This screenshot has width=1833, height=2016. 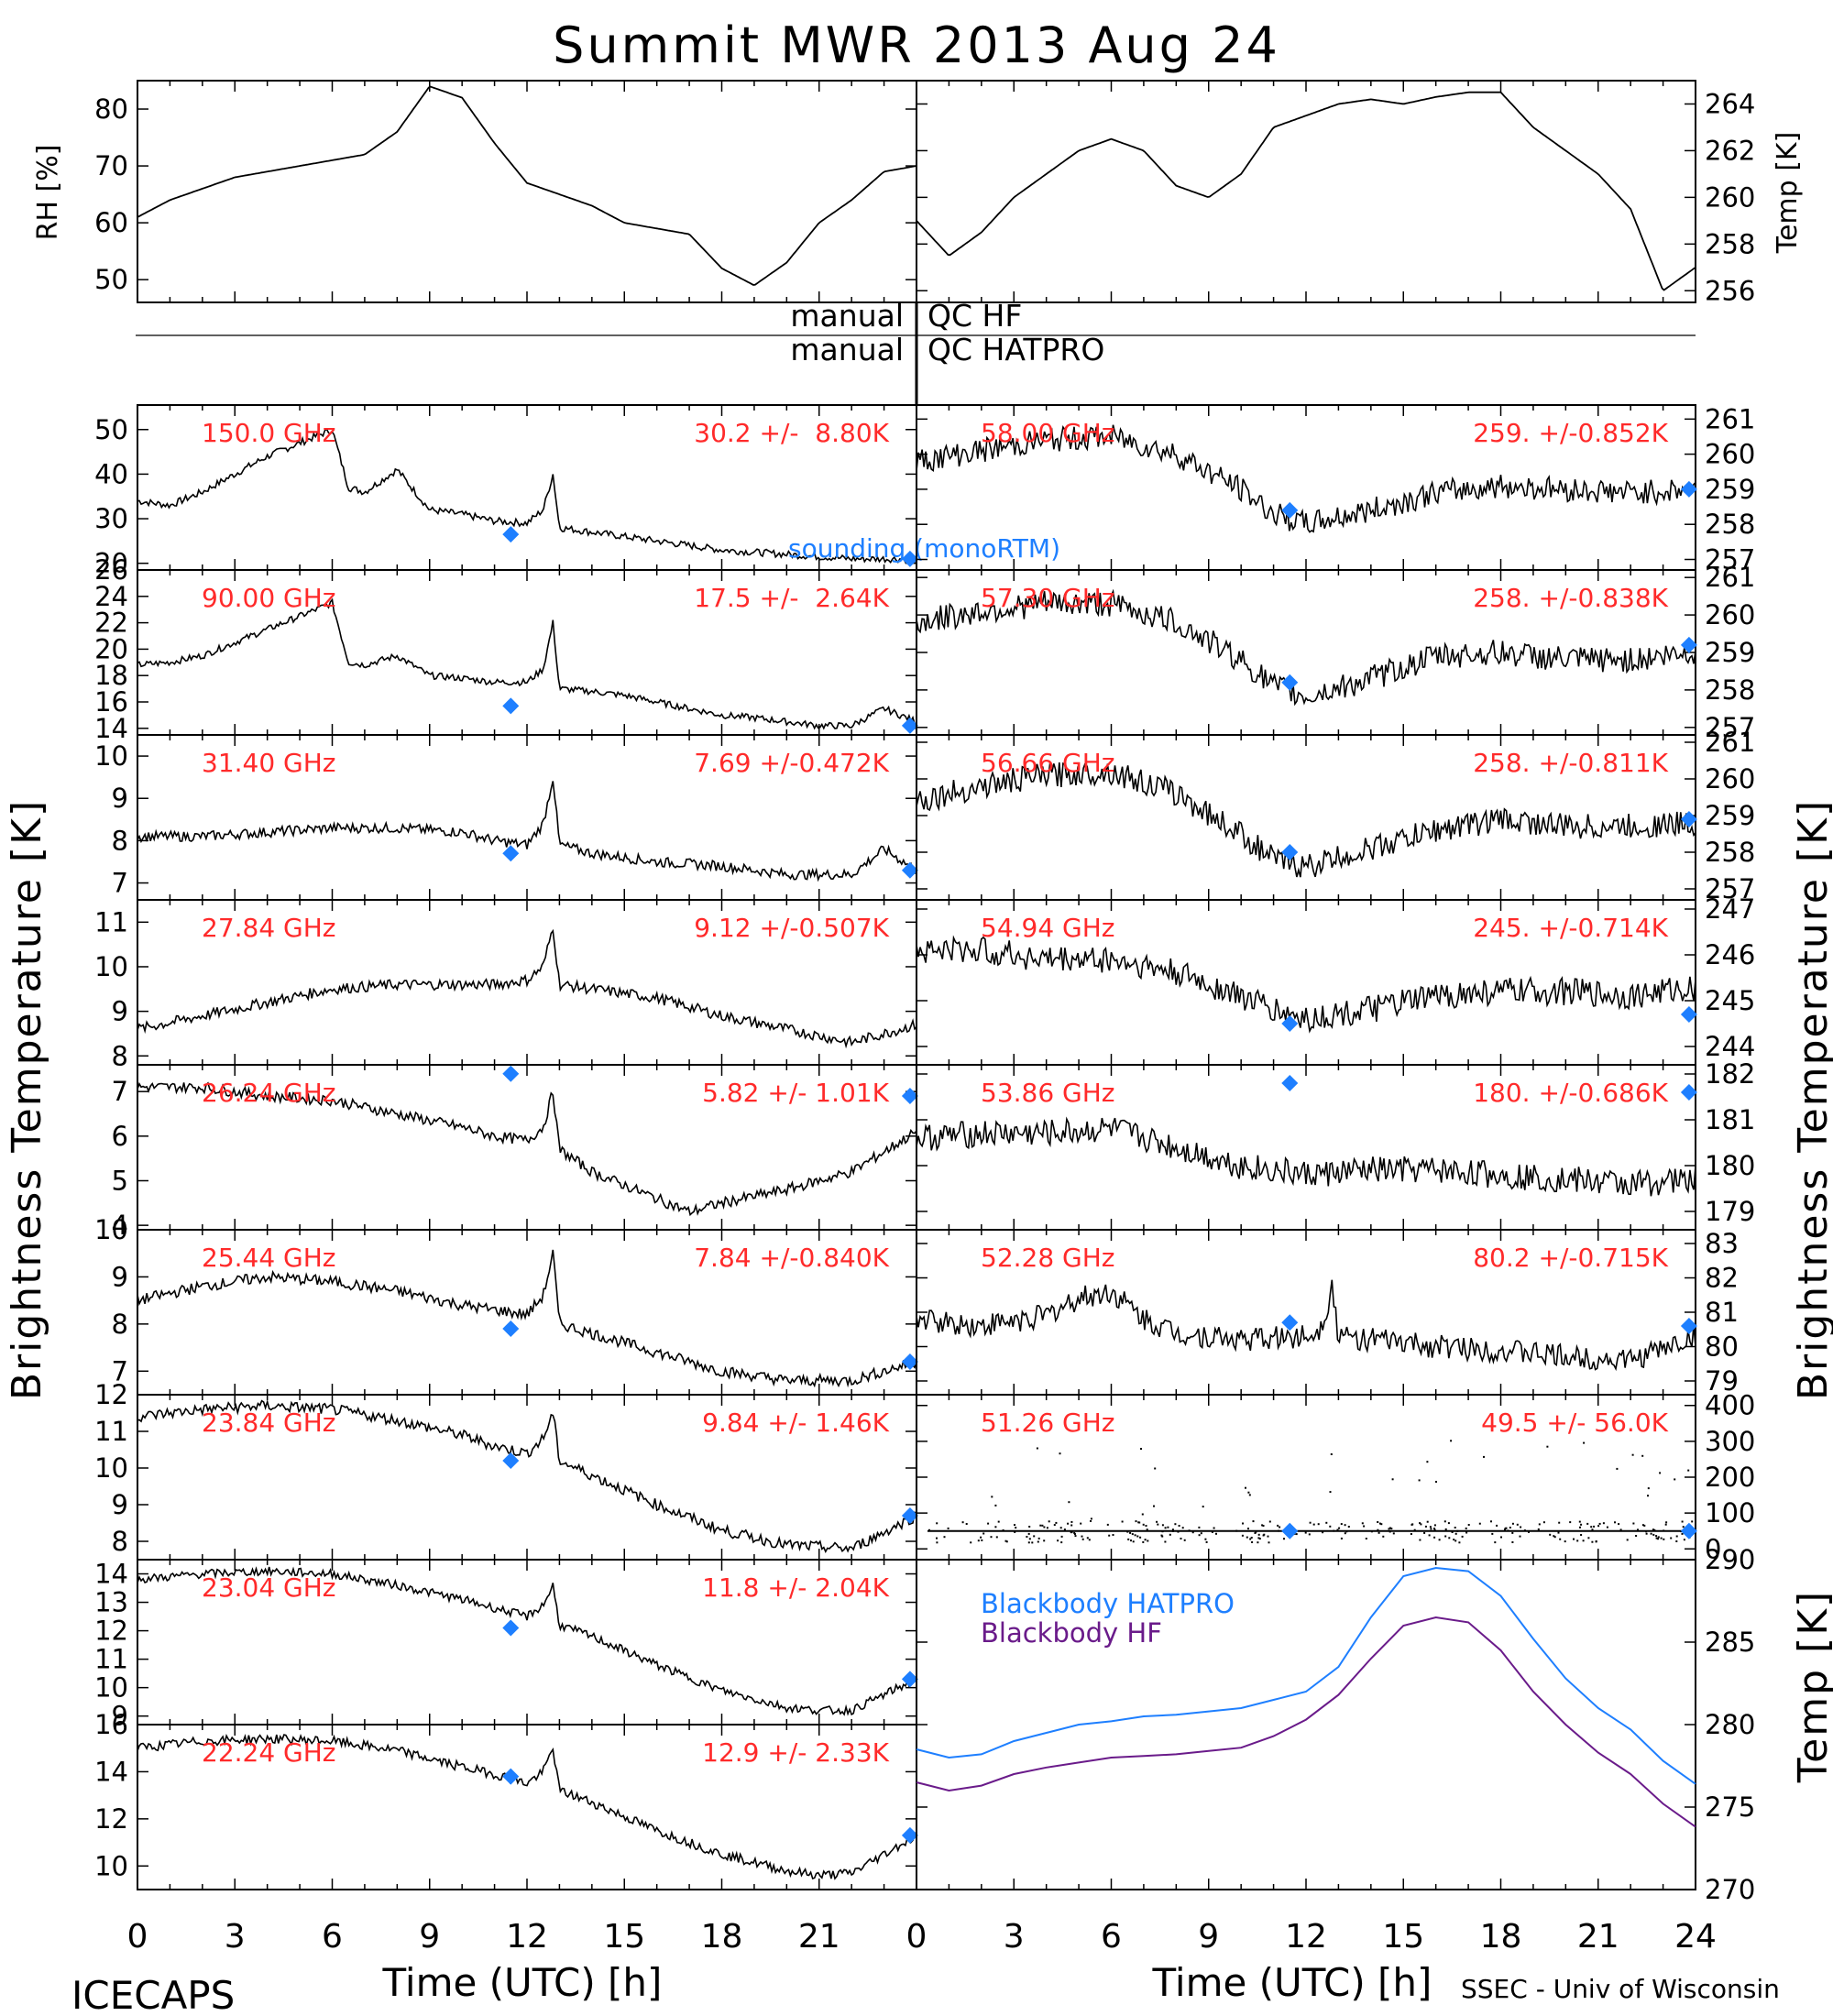 I want to click on panel-met_temp: 256 258 260 262 264, so click(x=1335, y=193).